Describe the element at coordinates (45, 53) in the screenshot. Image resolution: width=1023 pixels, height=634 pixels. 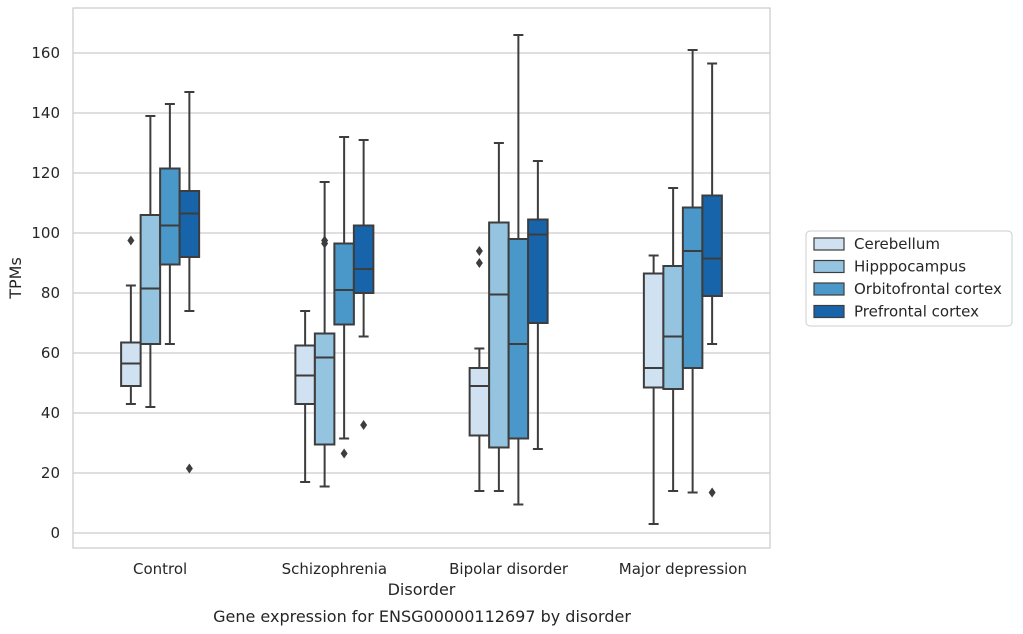
I see `y-tick-label: 160` at that location.